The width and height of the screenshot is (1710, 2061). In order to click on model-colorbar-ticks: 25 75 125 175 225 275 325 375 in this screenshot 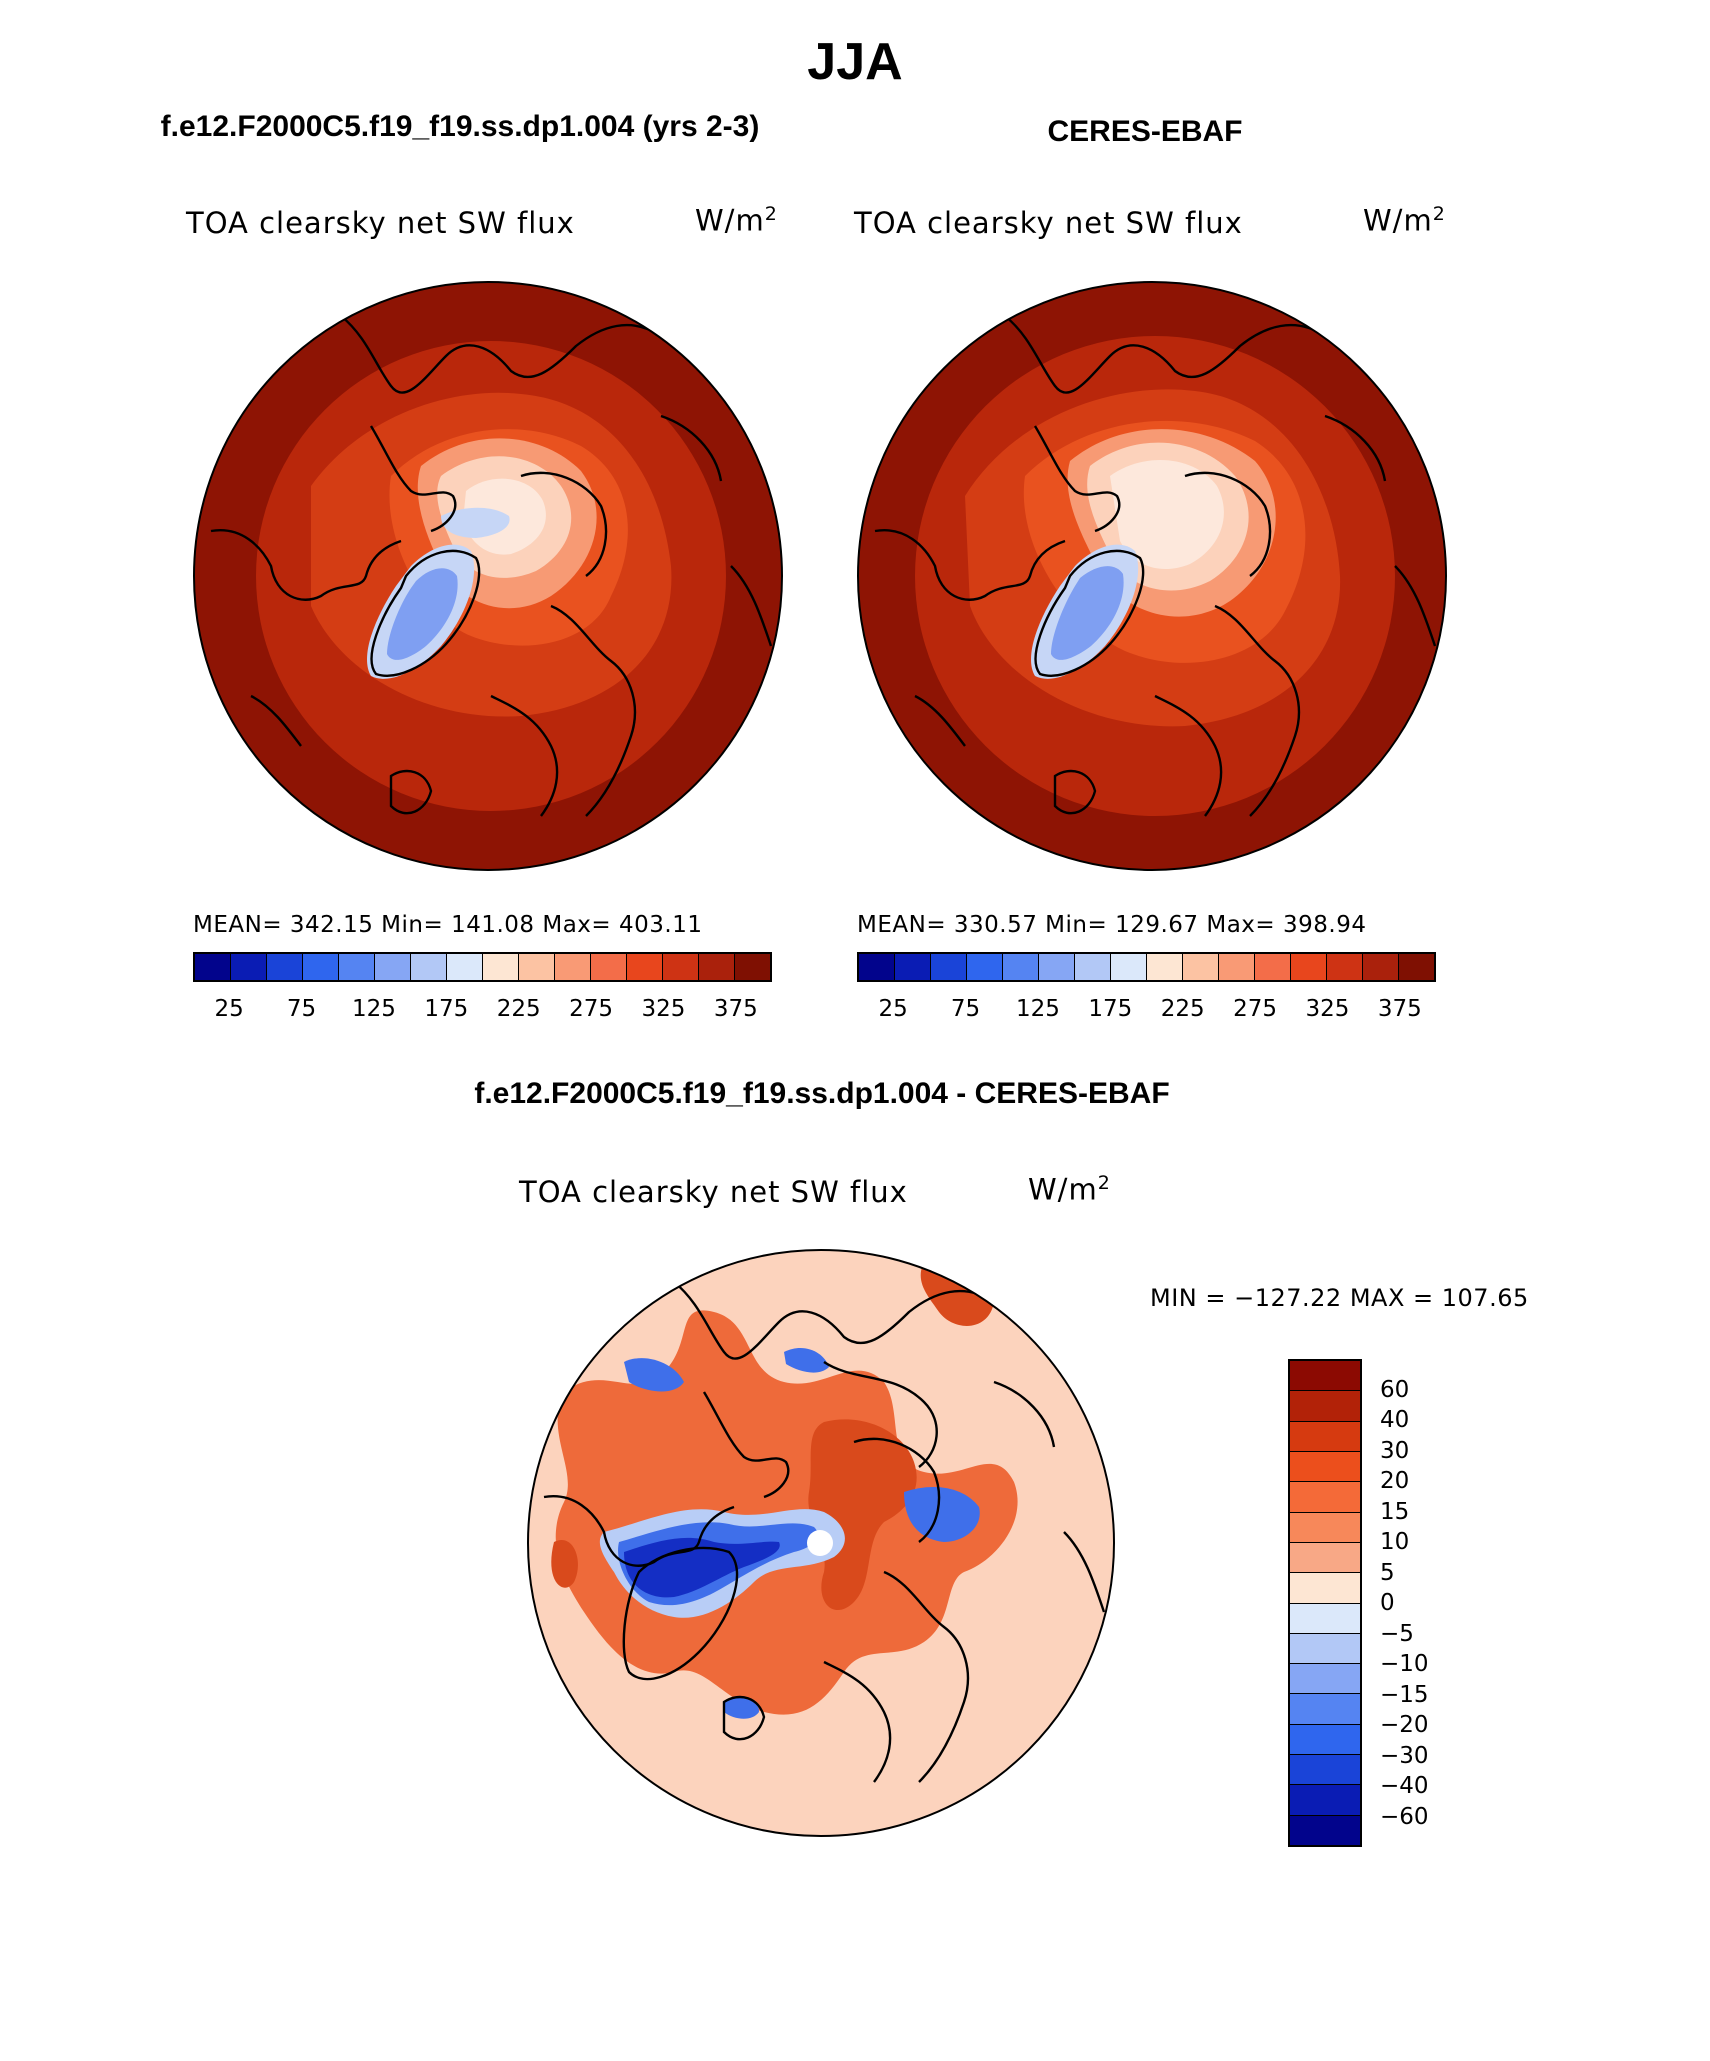, I will do `click(482, 1011)`.